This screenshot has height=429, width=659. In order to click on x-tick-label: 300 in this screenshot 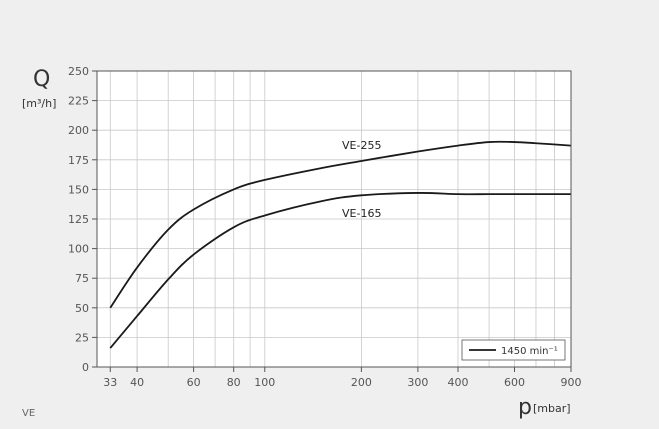, I will do `click(417, 382)`.